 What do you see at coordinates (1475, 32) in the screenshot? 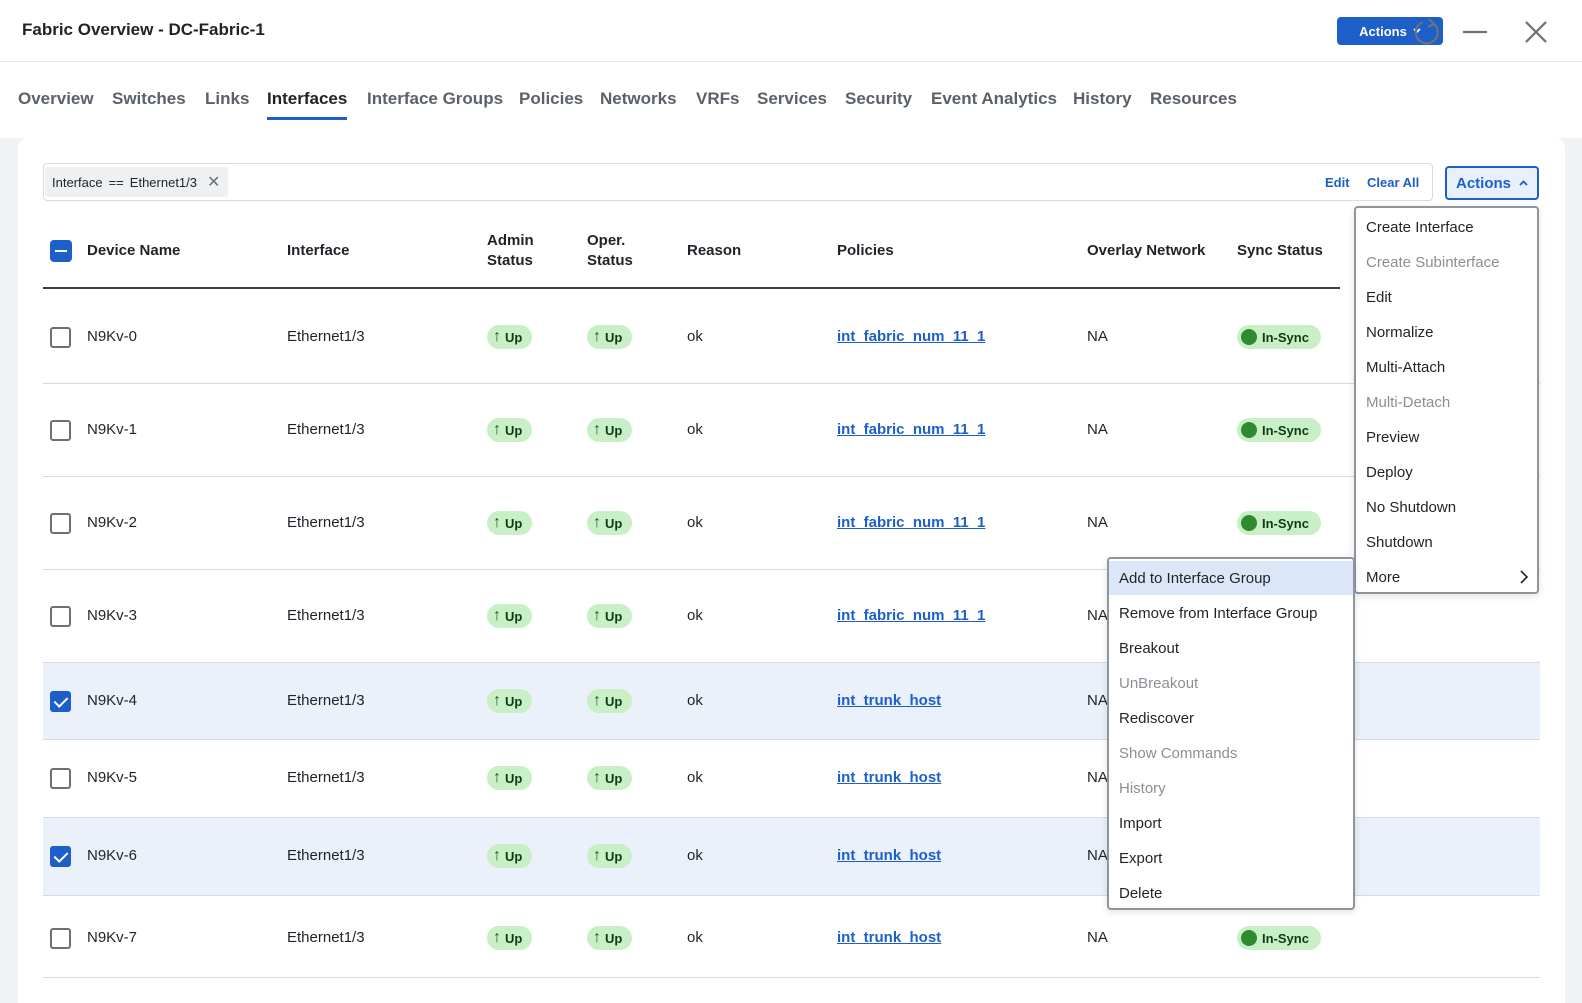
I see `minimize-icon` at bounding box center [1475, 32].